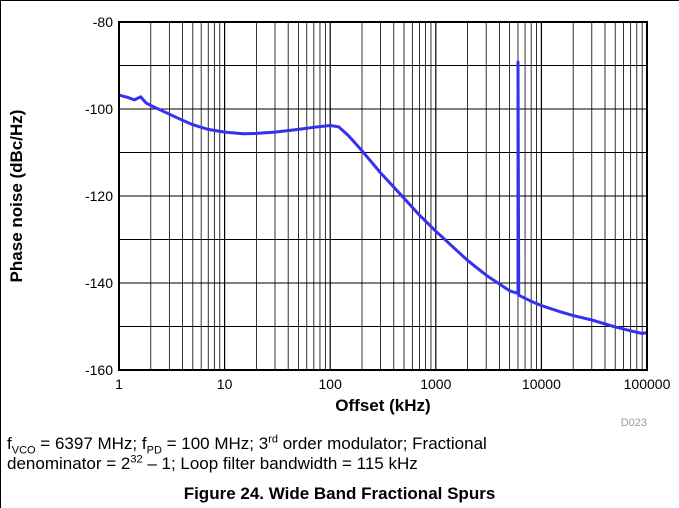 The height and width of the screenshot is (508, 679). I want to click on y-tick-label: -160, so click(99, 370).